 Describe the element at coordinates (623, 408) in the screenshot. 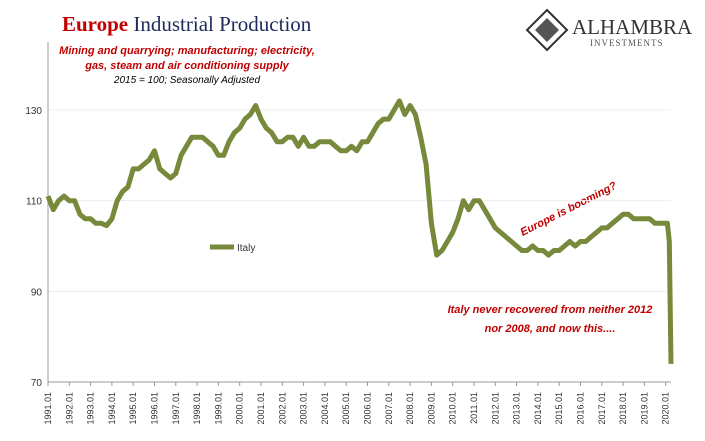

I see `x-tick-label: 2018.01` at that location.